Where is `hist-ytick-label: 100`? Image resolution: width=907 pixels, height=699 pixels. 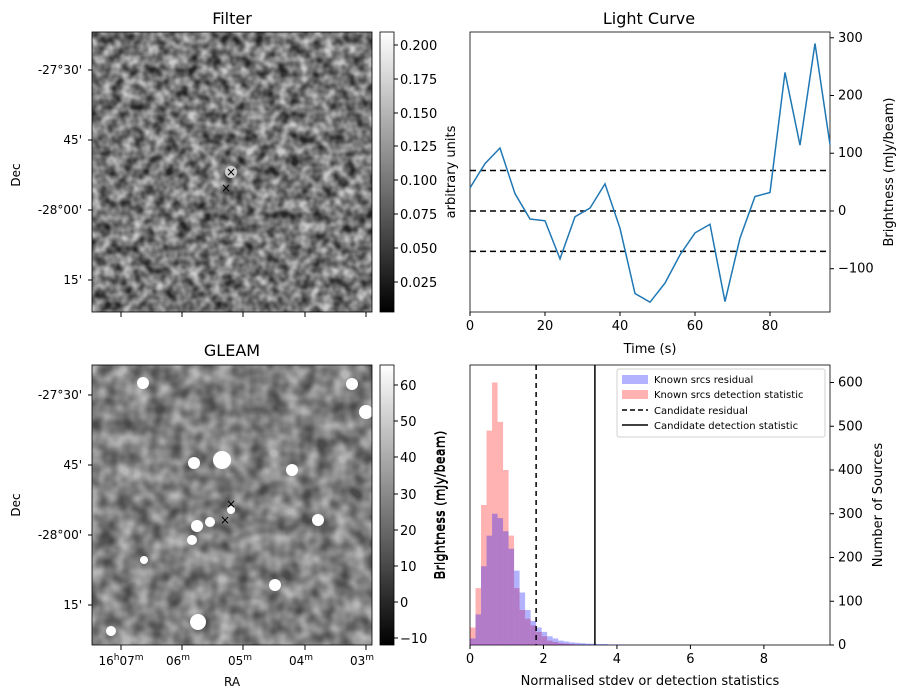
hist-ytick-label: 100 is located at coordinates (850, 601).